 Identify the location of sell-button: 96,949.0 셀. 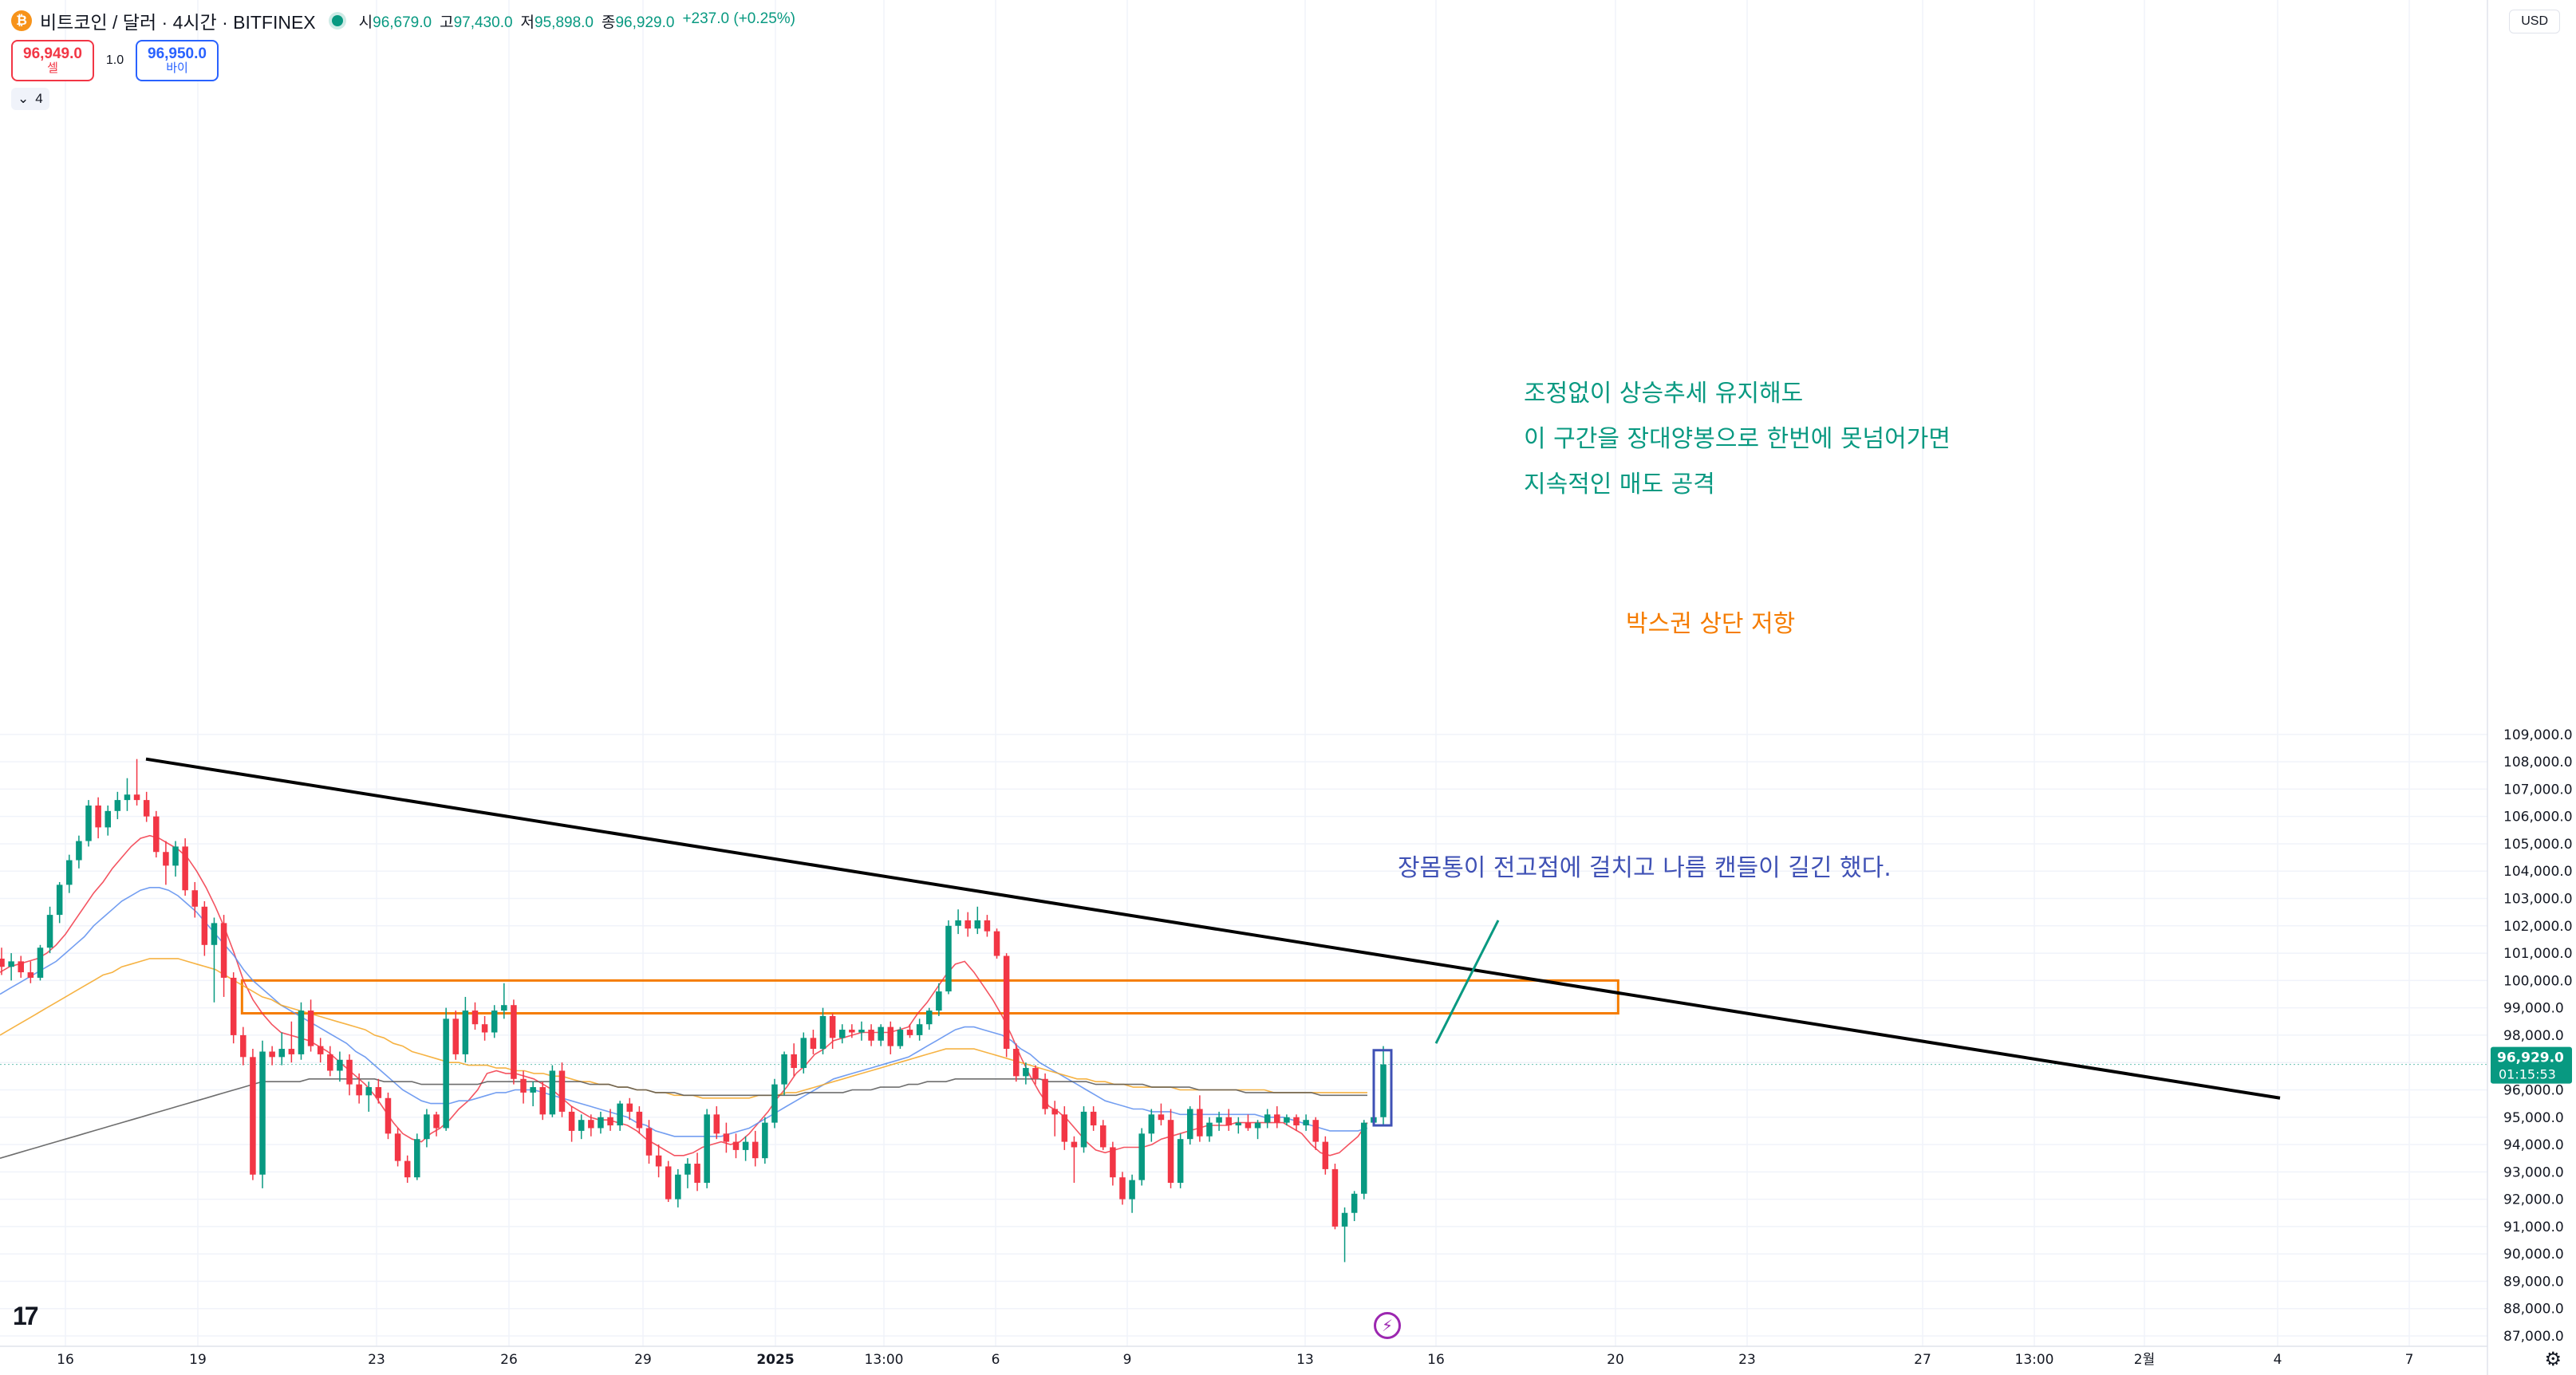
(53, 60).